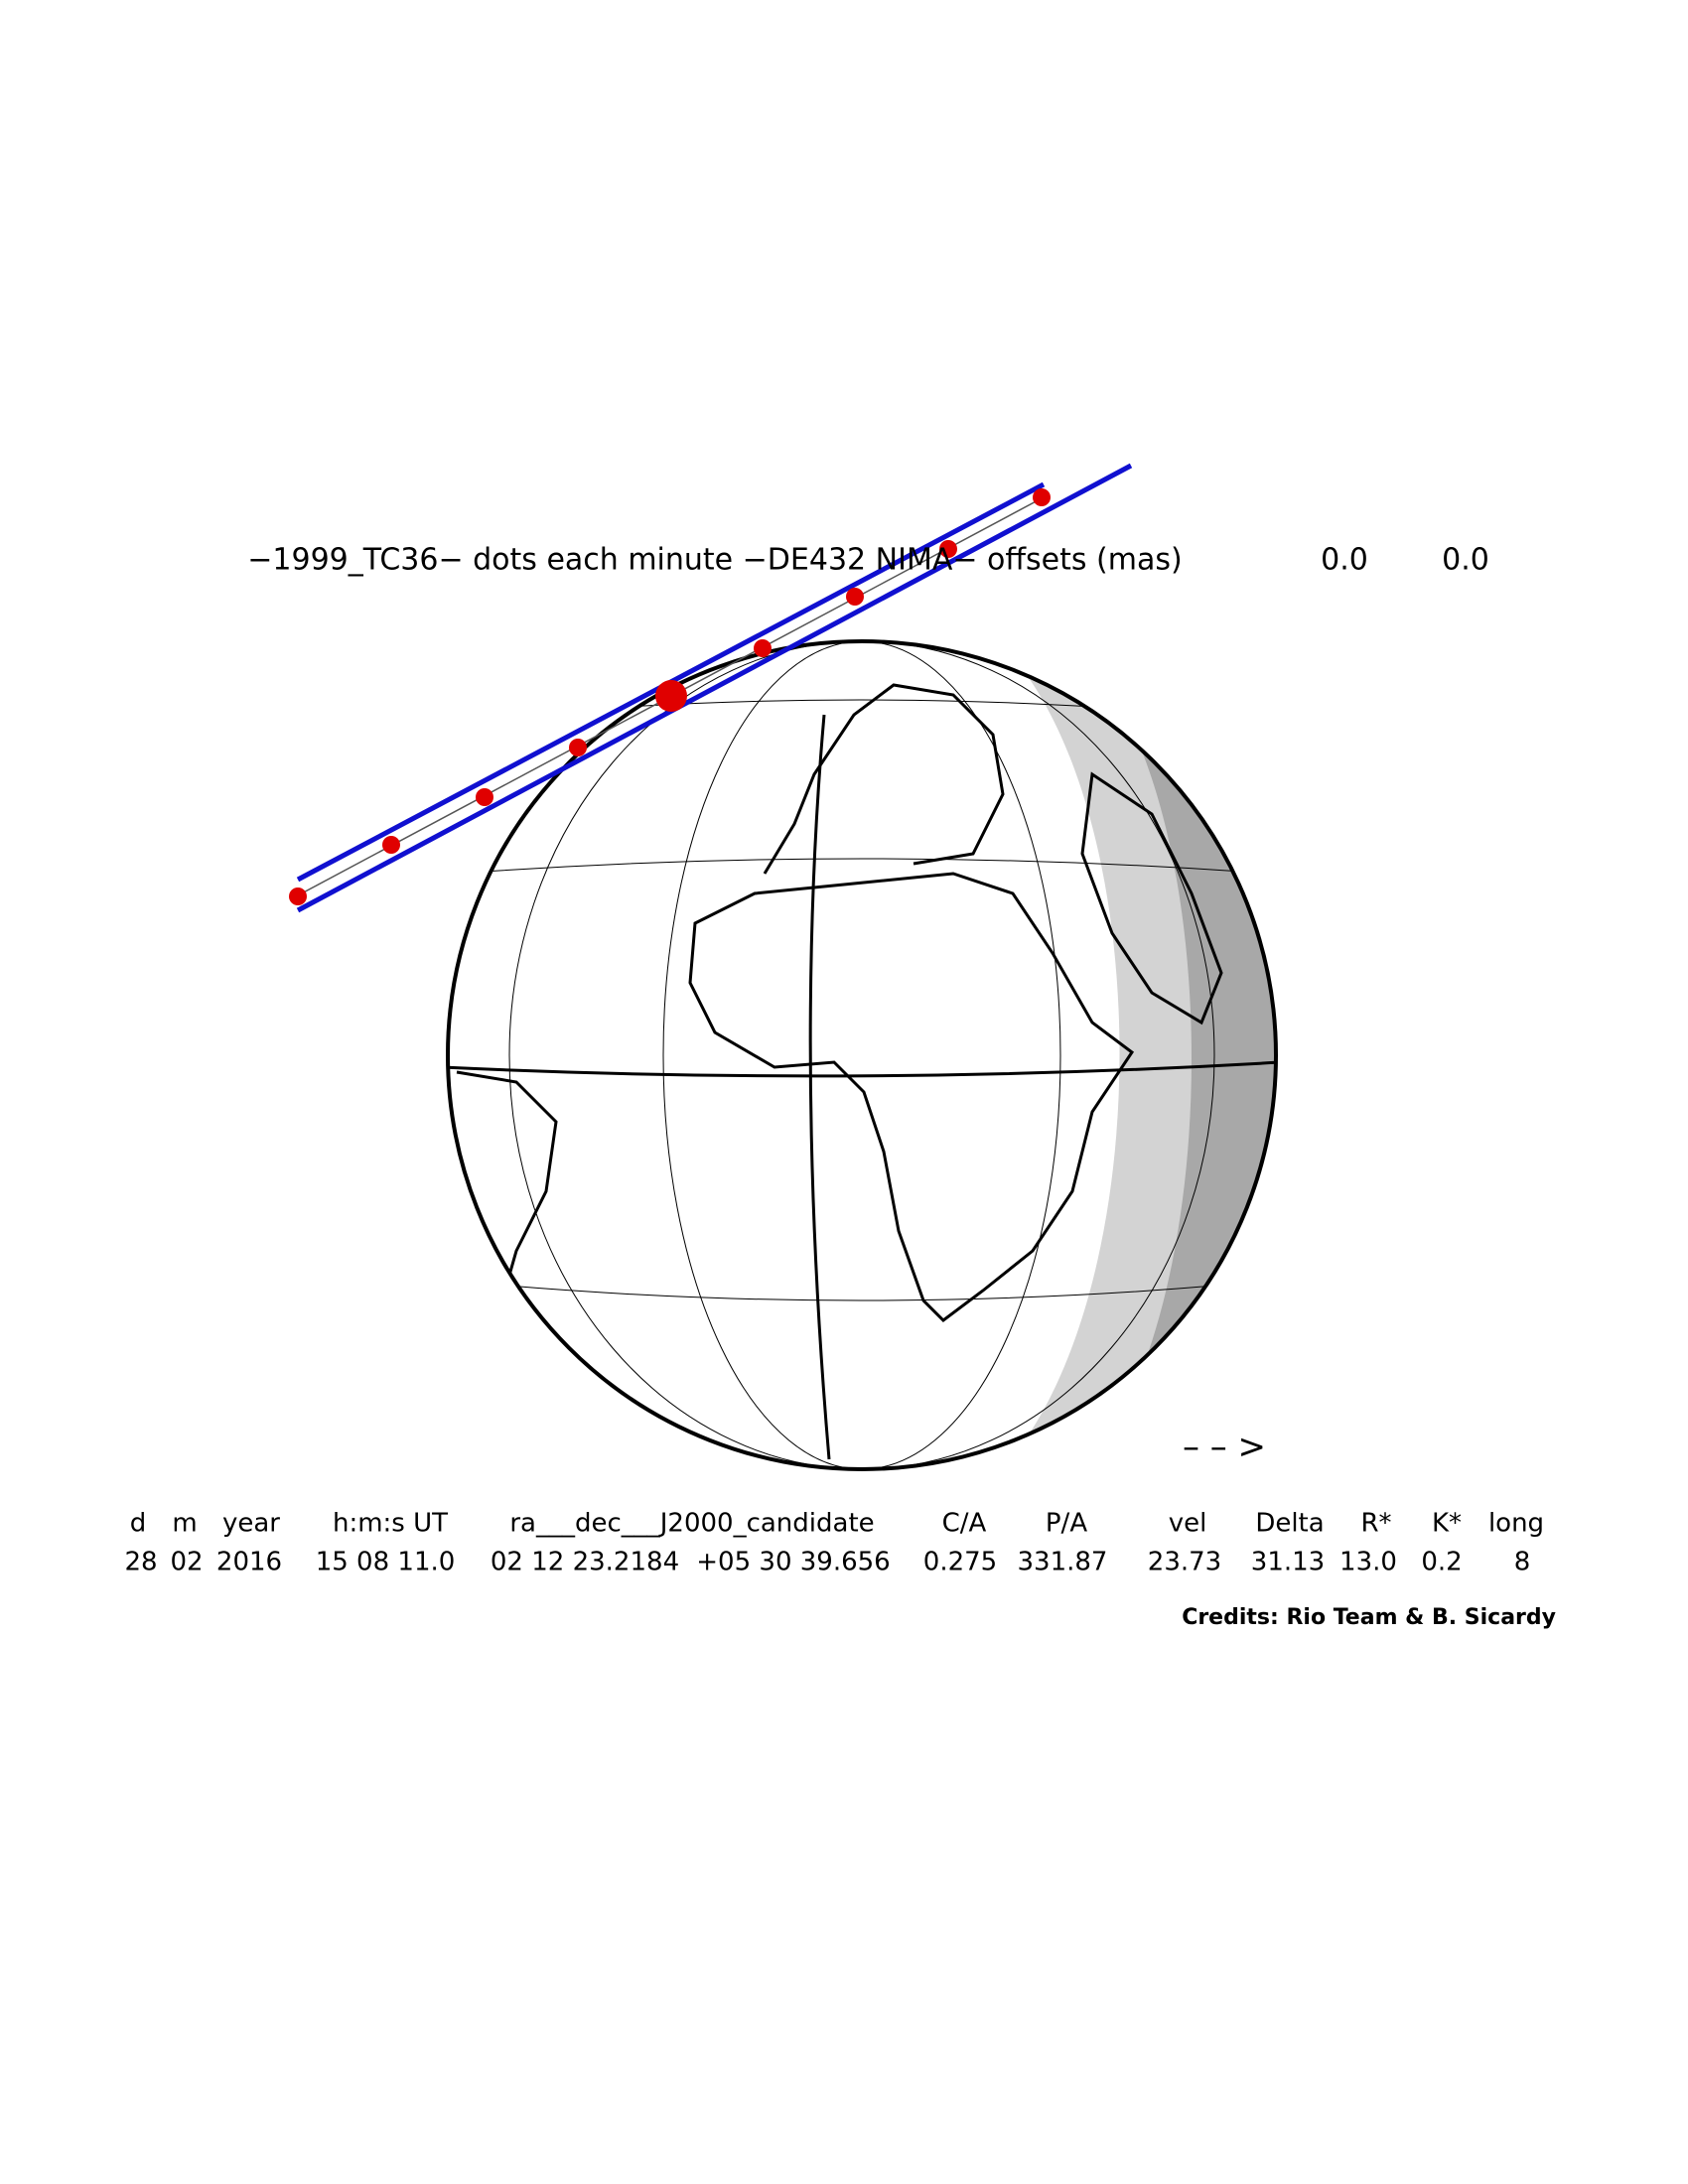  Describe the element at coordinates (1184, 1562) in the screenshot. I see `table-value: 23.73` at that location.